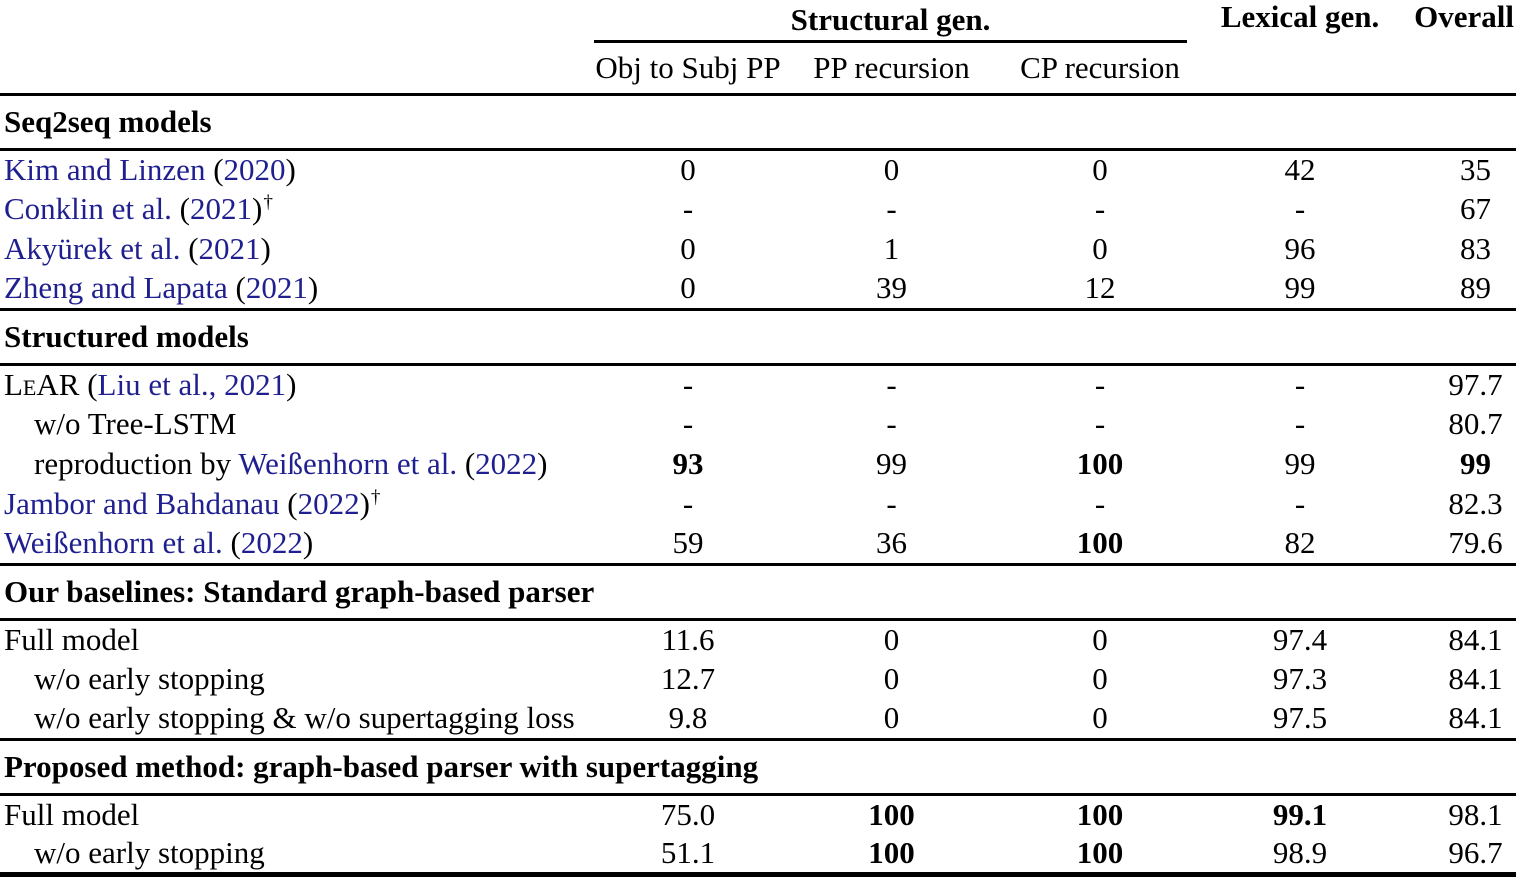  I want to click on citation-link: Akyürek et al., so click(92, 248).